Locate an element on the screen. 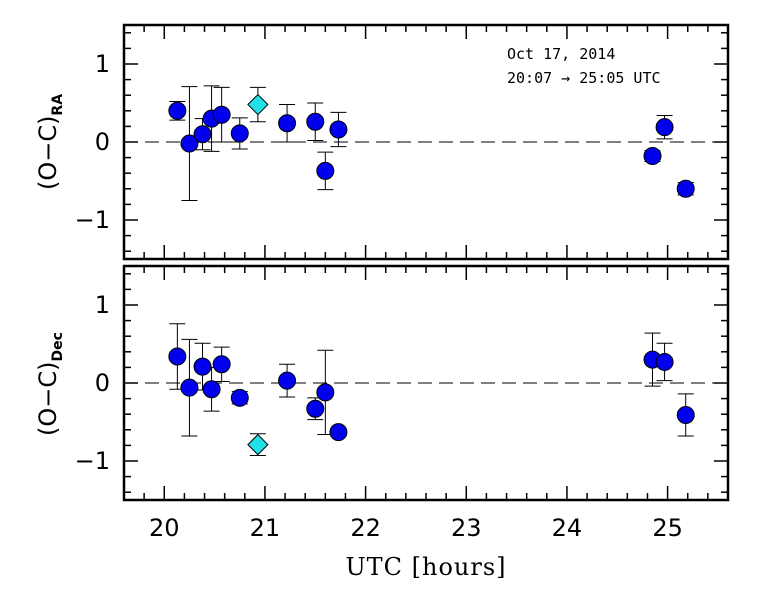 The height and width of the screenshot is (599, 773). top-y-tick-label: −1 is located at coordinates (92, 220).